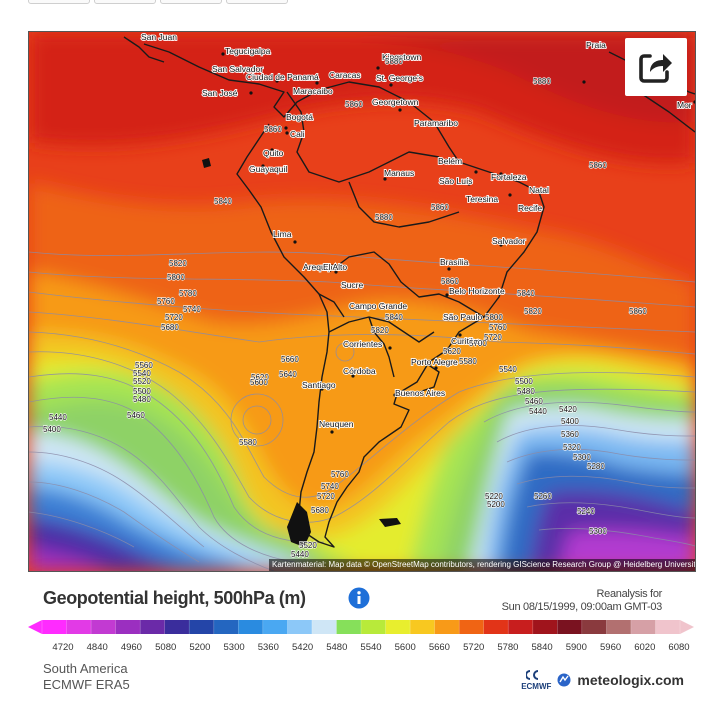  Describe the element at coordinates (536, 680) in the screenshot. I see `ecmwf-logo: ECMWF` at that location.